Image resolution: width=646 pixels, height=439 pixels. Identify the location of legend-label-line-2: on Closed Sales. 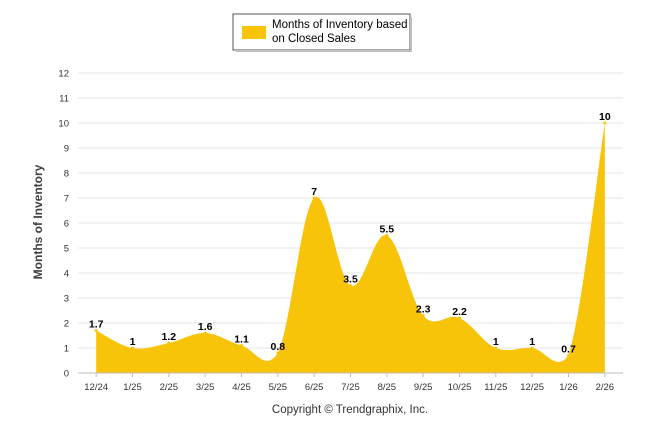
(314, 39).